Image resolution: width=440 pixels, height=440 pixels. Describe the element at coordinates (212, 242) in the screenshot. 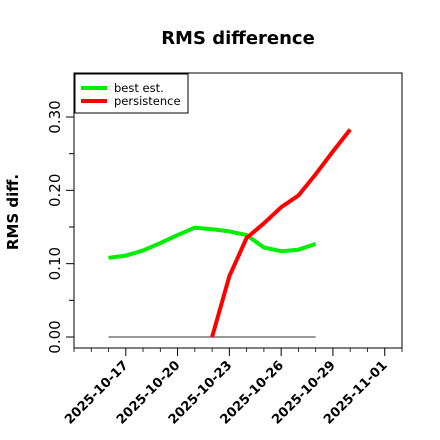

I see `series-line-best-est` at that location.